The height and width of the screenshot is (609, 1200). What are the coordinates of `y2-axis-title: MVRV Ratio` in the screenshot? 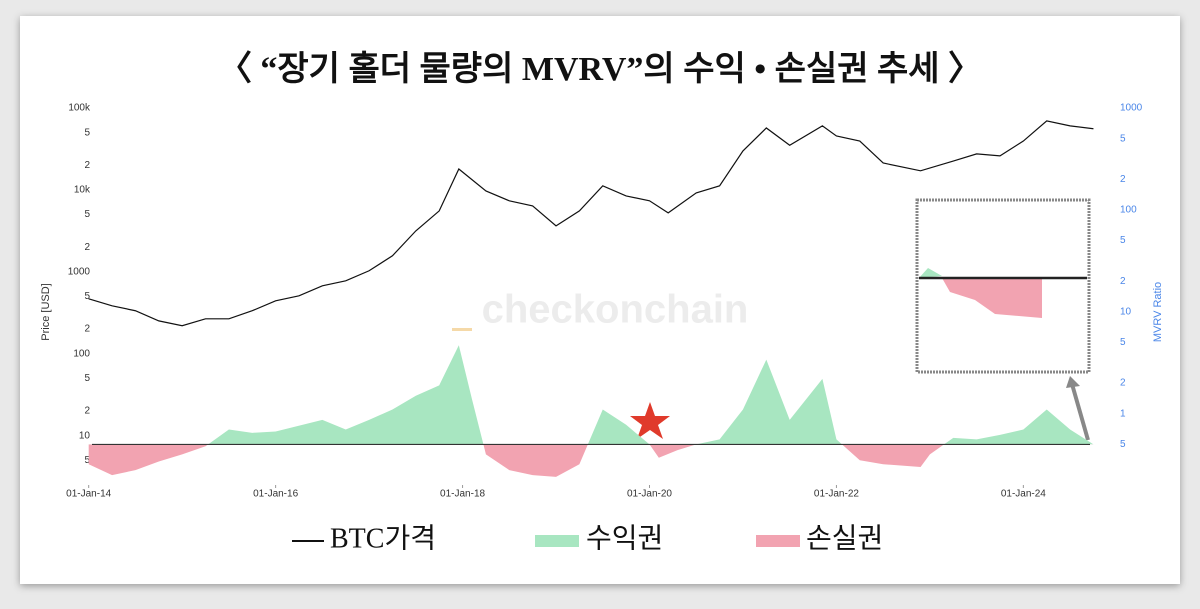 It's located at (1158, 312).